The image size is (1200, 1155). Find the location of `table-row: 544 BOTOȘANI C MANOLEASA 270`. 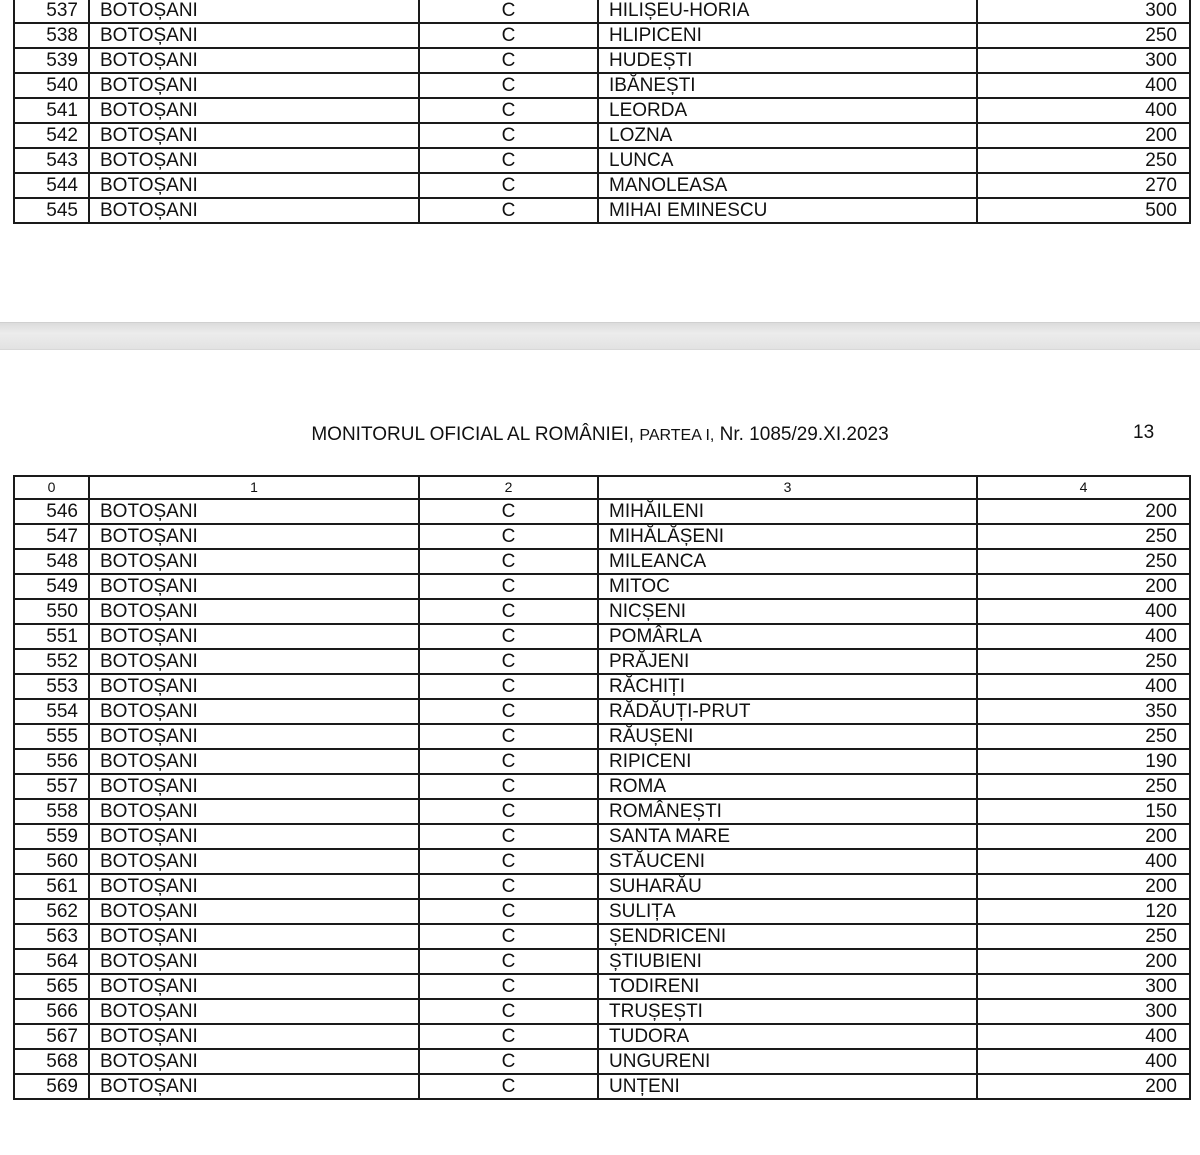

table-row: 544 BOTOȘANI C MANOLEASA 270 is located at coordinates (602, 185).